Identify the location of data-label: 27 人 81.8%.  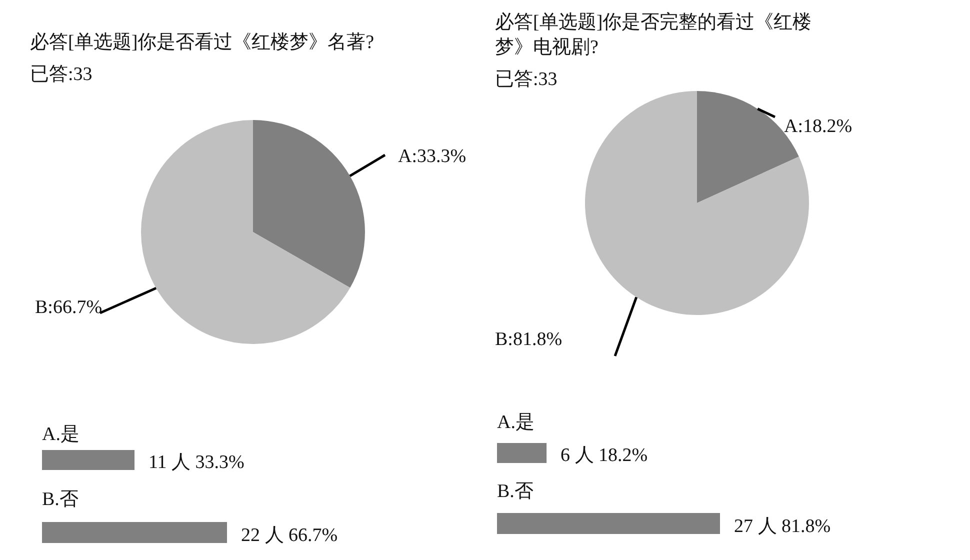
(782, 526).